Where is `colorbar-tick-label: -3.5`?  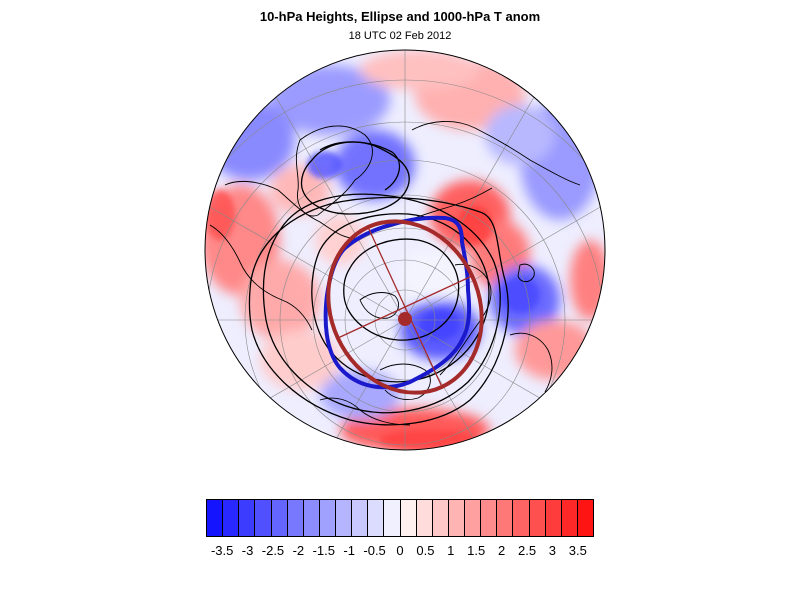 colorbar-tick-label: -3.5 is located at coordinates (222, 550).